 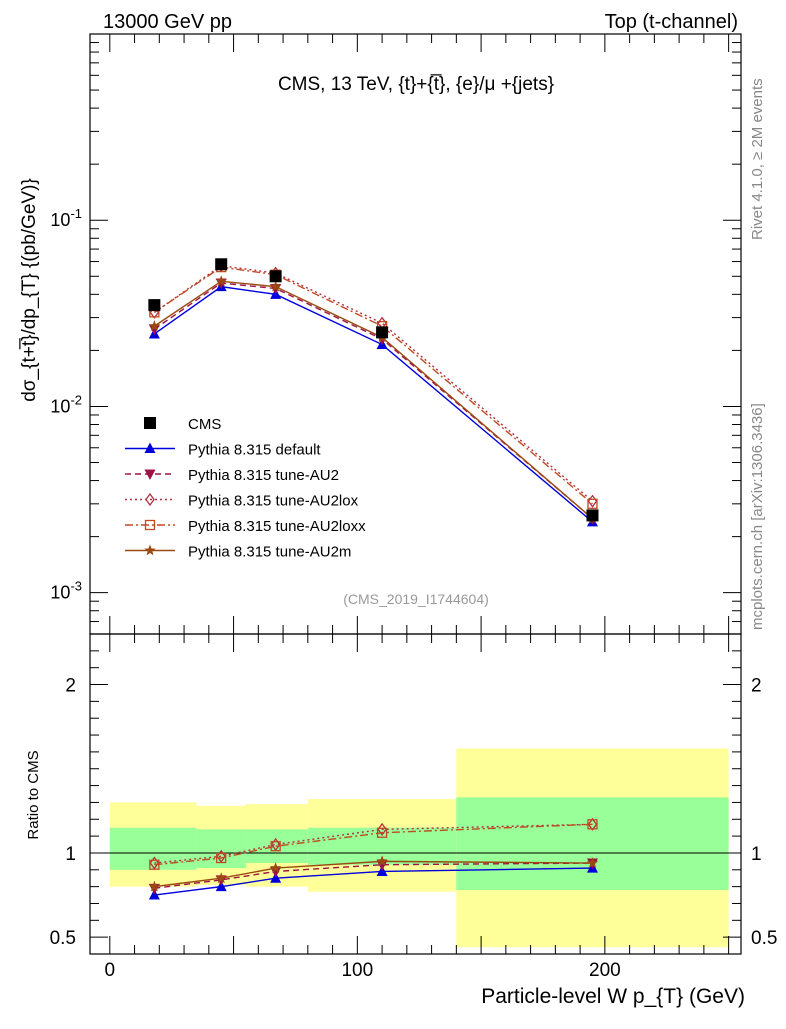 I want to click on chart-title: CMS, 13 TeV, {t}+{t̅}, {e}/μ +{jets}, so click(x=416, y=84).